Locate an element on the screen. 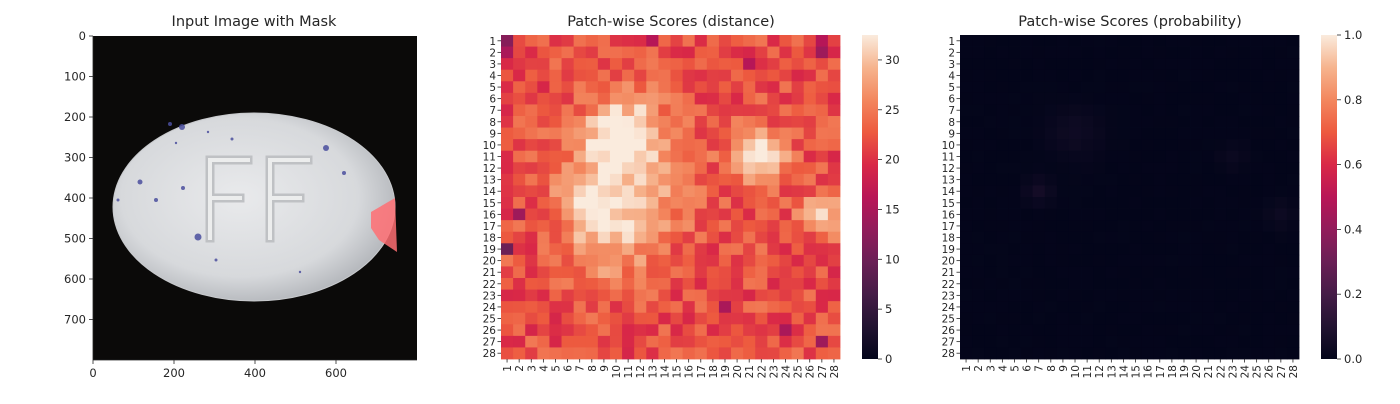  image-y-tick-label: 700 is located at coordinates (75, 320).